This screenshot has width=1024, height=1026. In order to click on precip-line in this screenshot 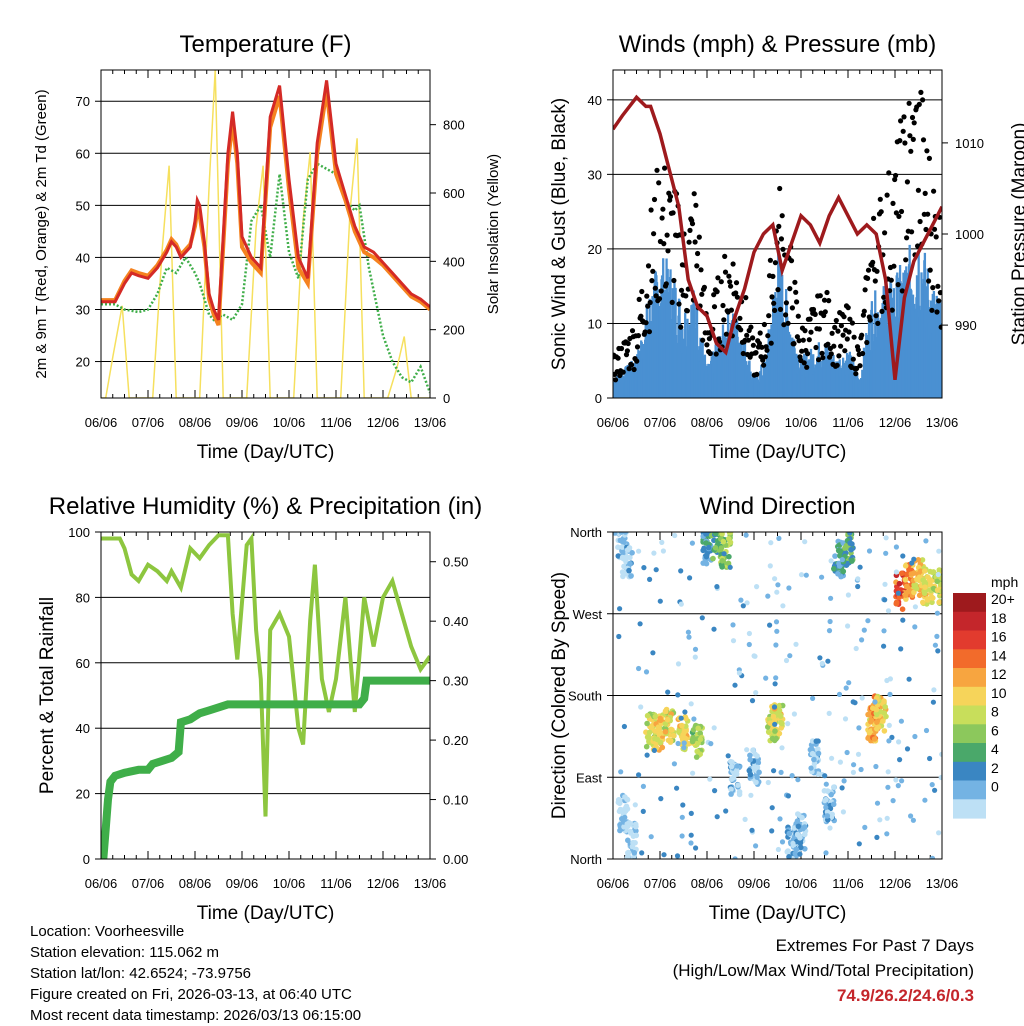, I will do `click(265, 767)`.